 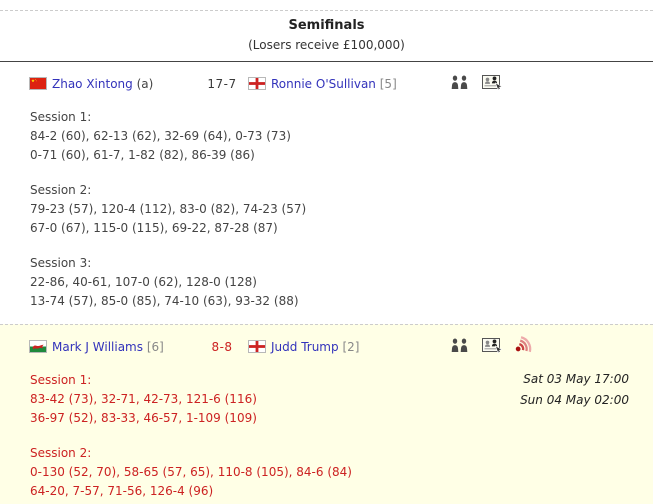 I want to click on match-score-row: Mark J Williams [6] 8-8 Judd Trump [2], so click(x=337, y=345).